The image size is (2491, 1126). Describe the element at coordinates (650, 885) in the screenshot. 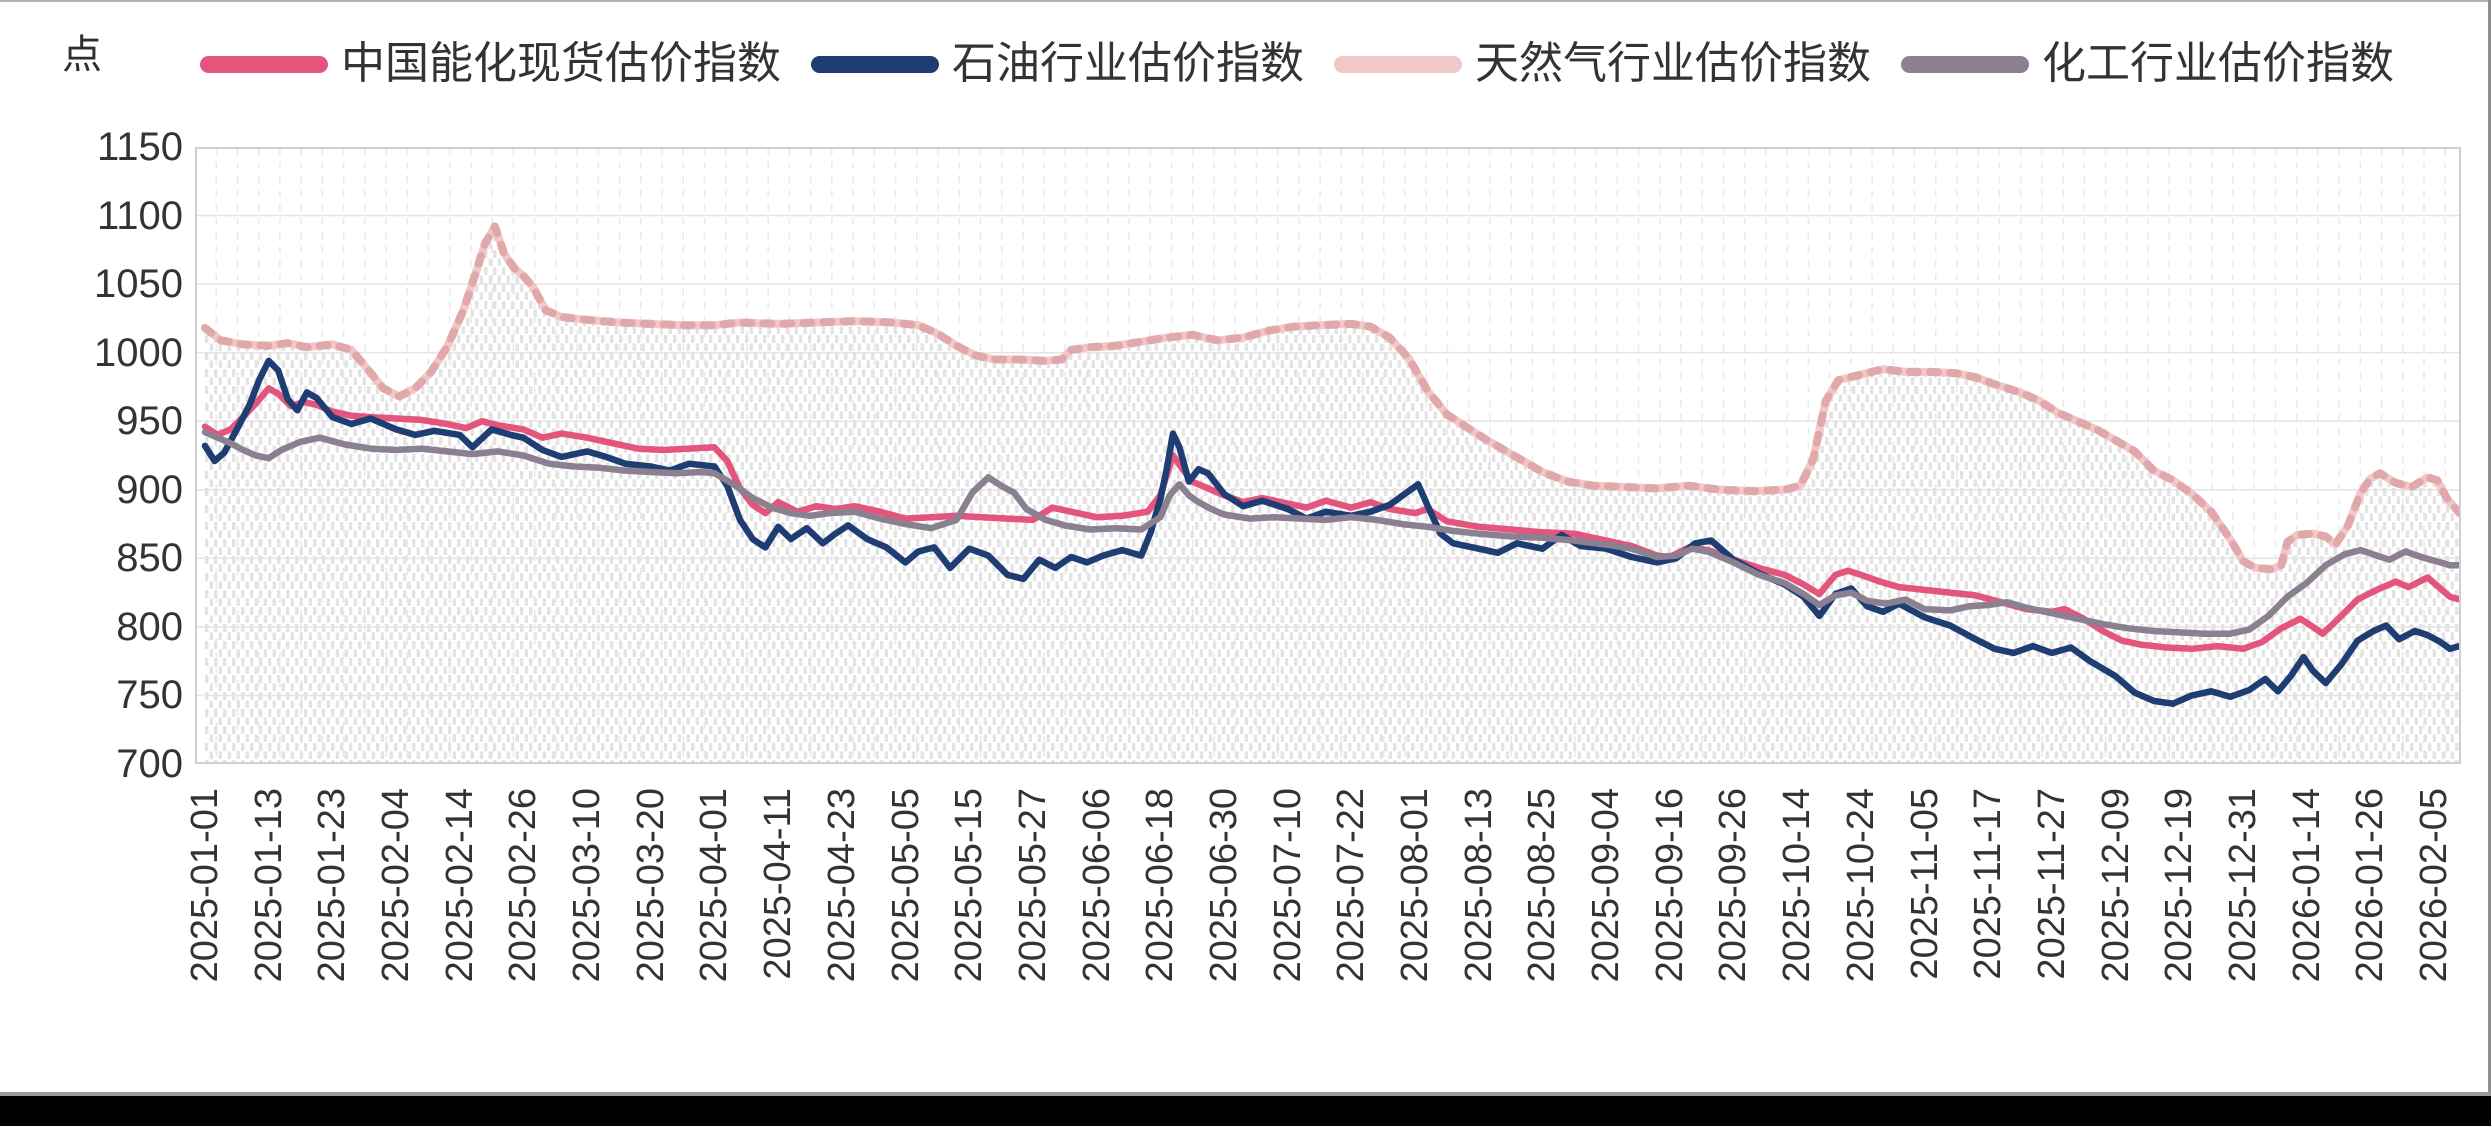

I see `x-axis-label: 2025-03-20` at that location.